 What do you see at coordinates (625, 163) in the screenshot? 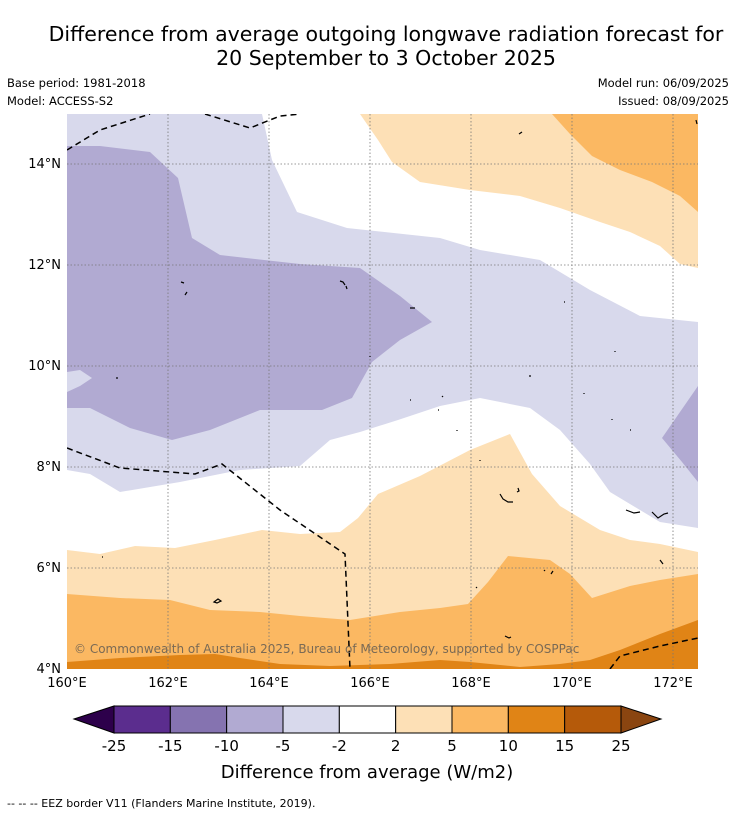
I see `band-5-10-north` at bounding box center [625, 163].